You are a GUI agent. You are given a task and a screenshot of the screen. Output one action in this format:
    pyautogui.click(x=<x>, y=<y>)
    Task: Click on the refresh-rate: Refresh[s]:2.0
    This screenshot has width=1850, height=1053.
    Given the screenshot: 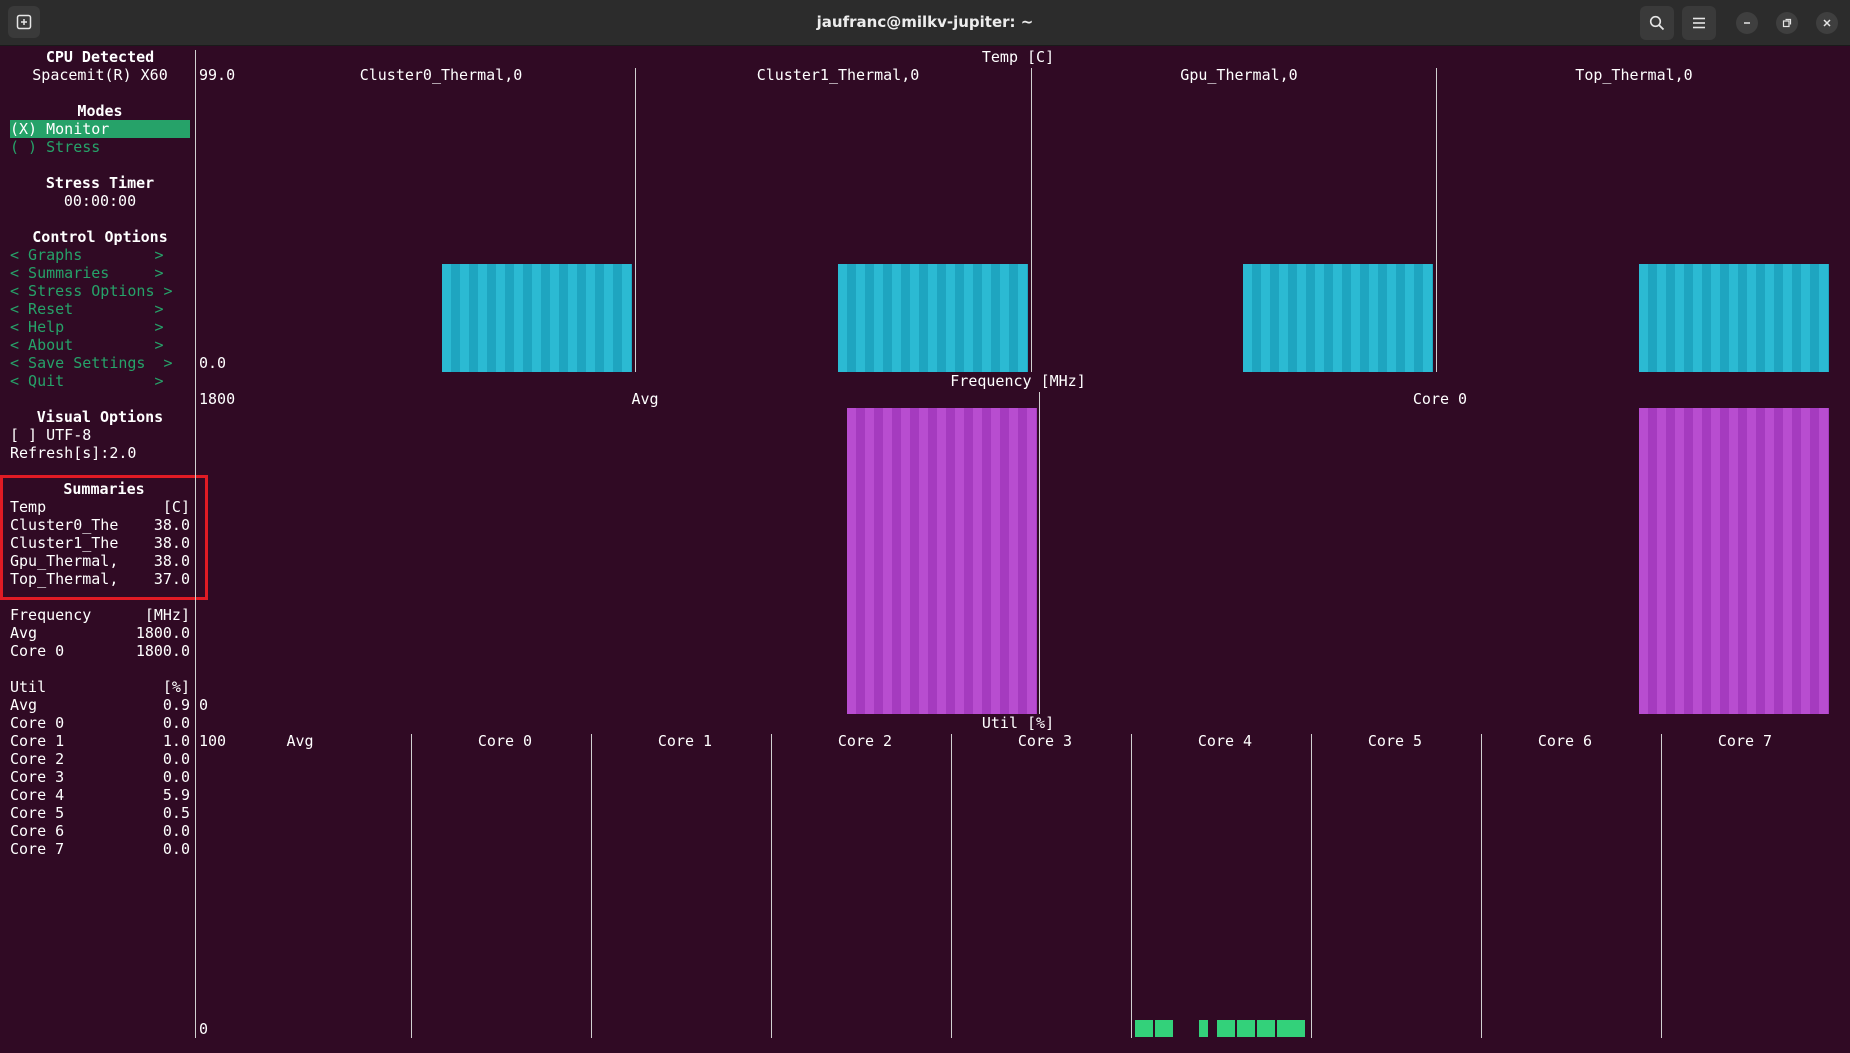 What is the action you would take?
    pyautogui.click(x=73, y=453)
    